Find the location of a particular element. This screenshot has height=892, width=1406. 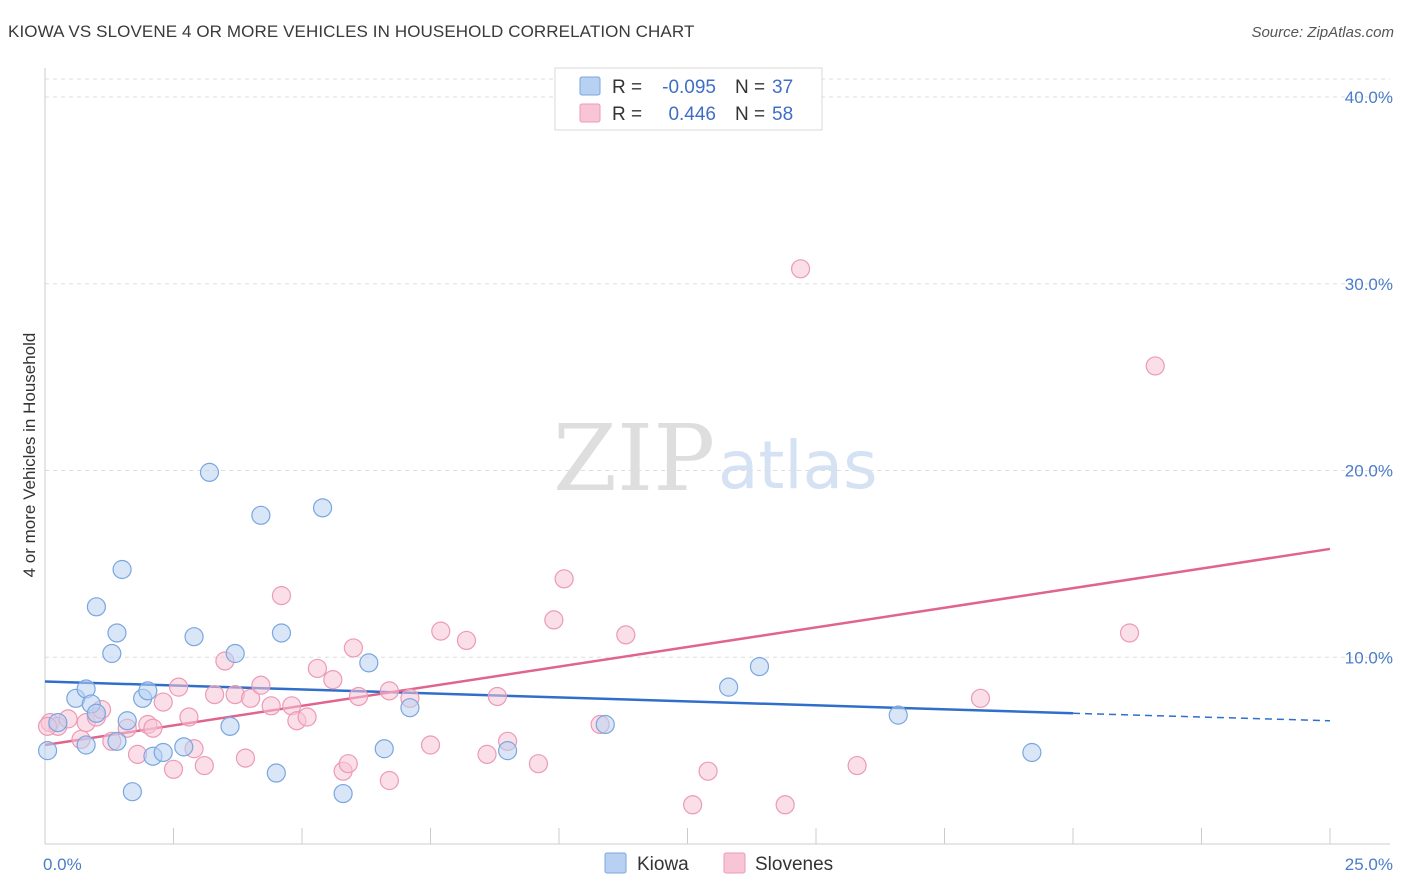

bottom-legend-kiowa-label: Kiowa is located at coordinates (663, 864).